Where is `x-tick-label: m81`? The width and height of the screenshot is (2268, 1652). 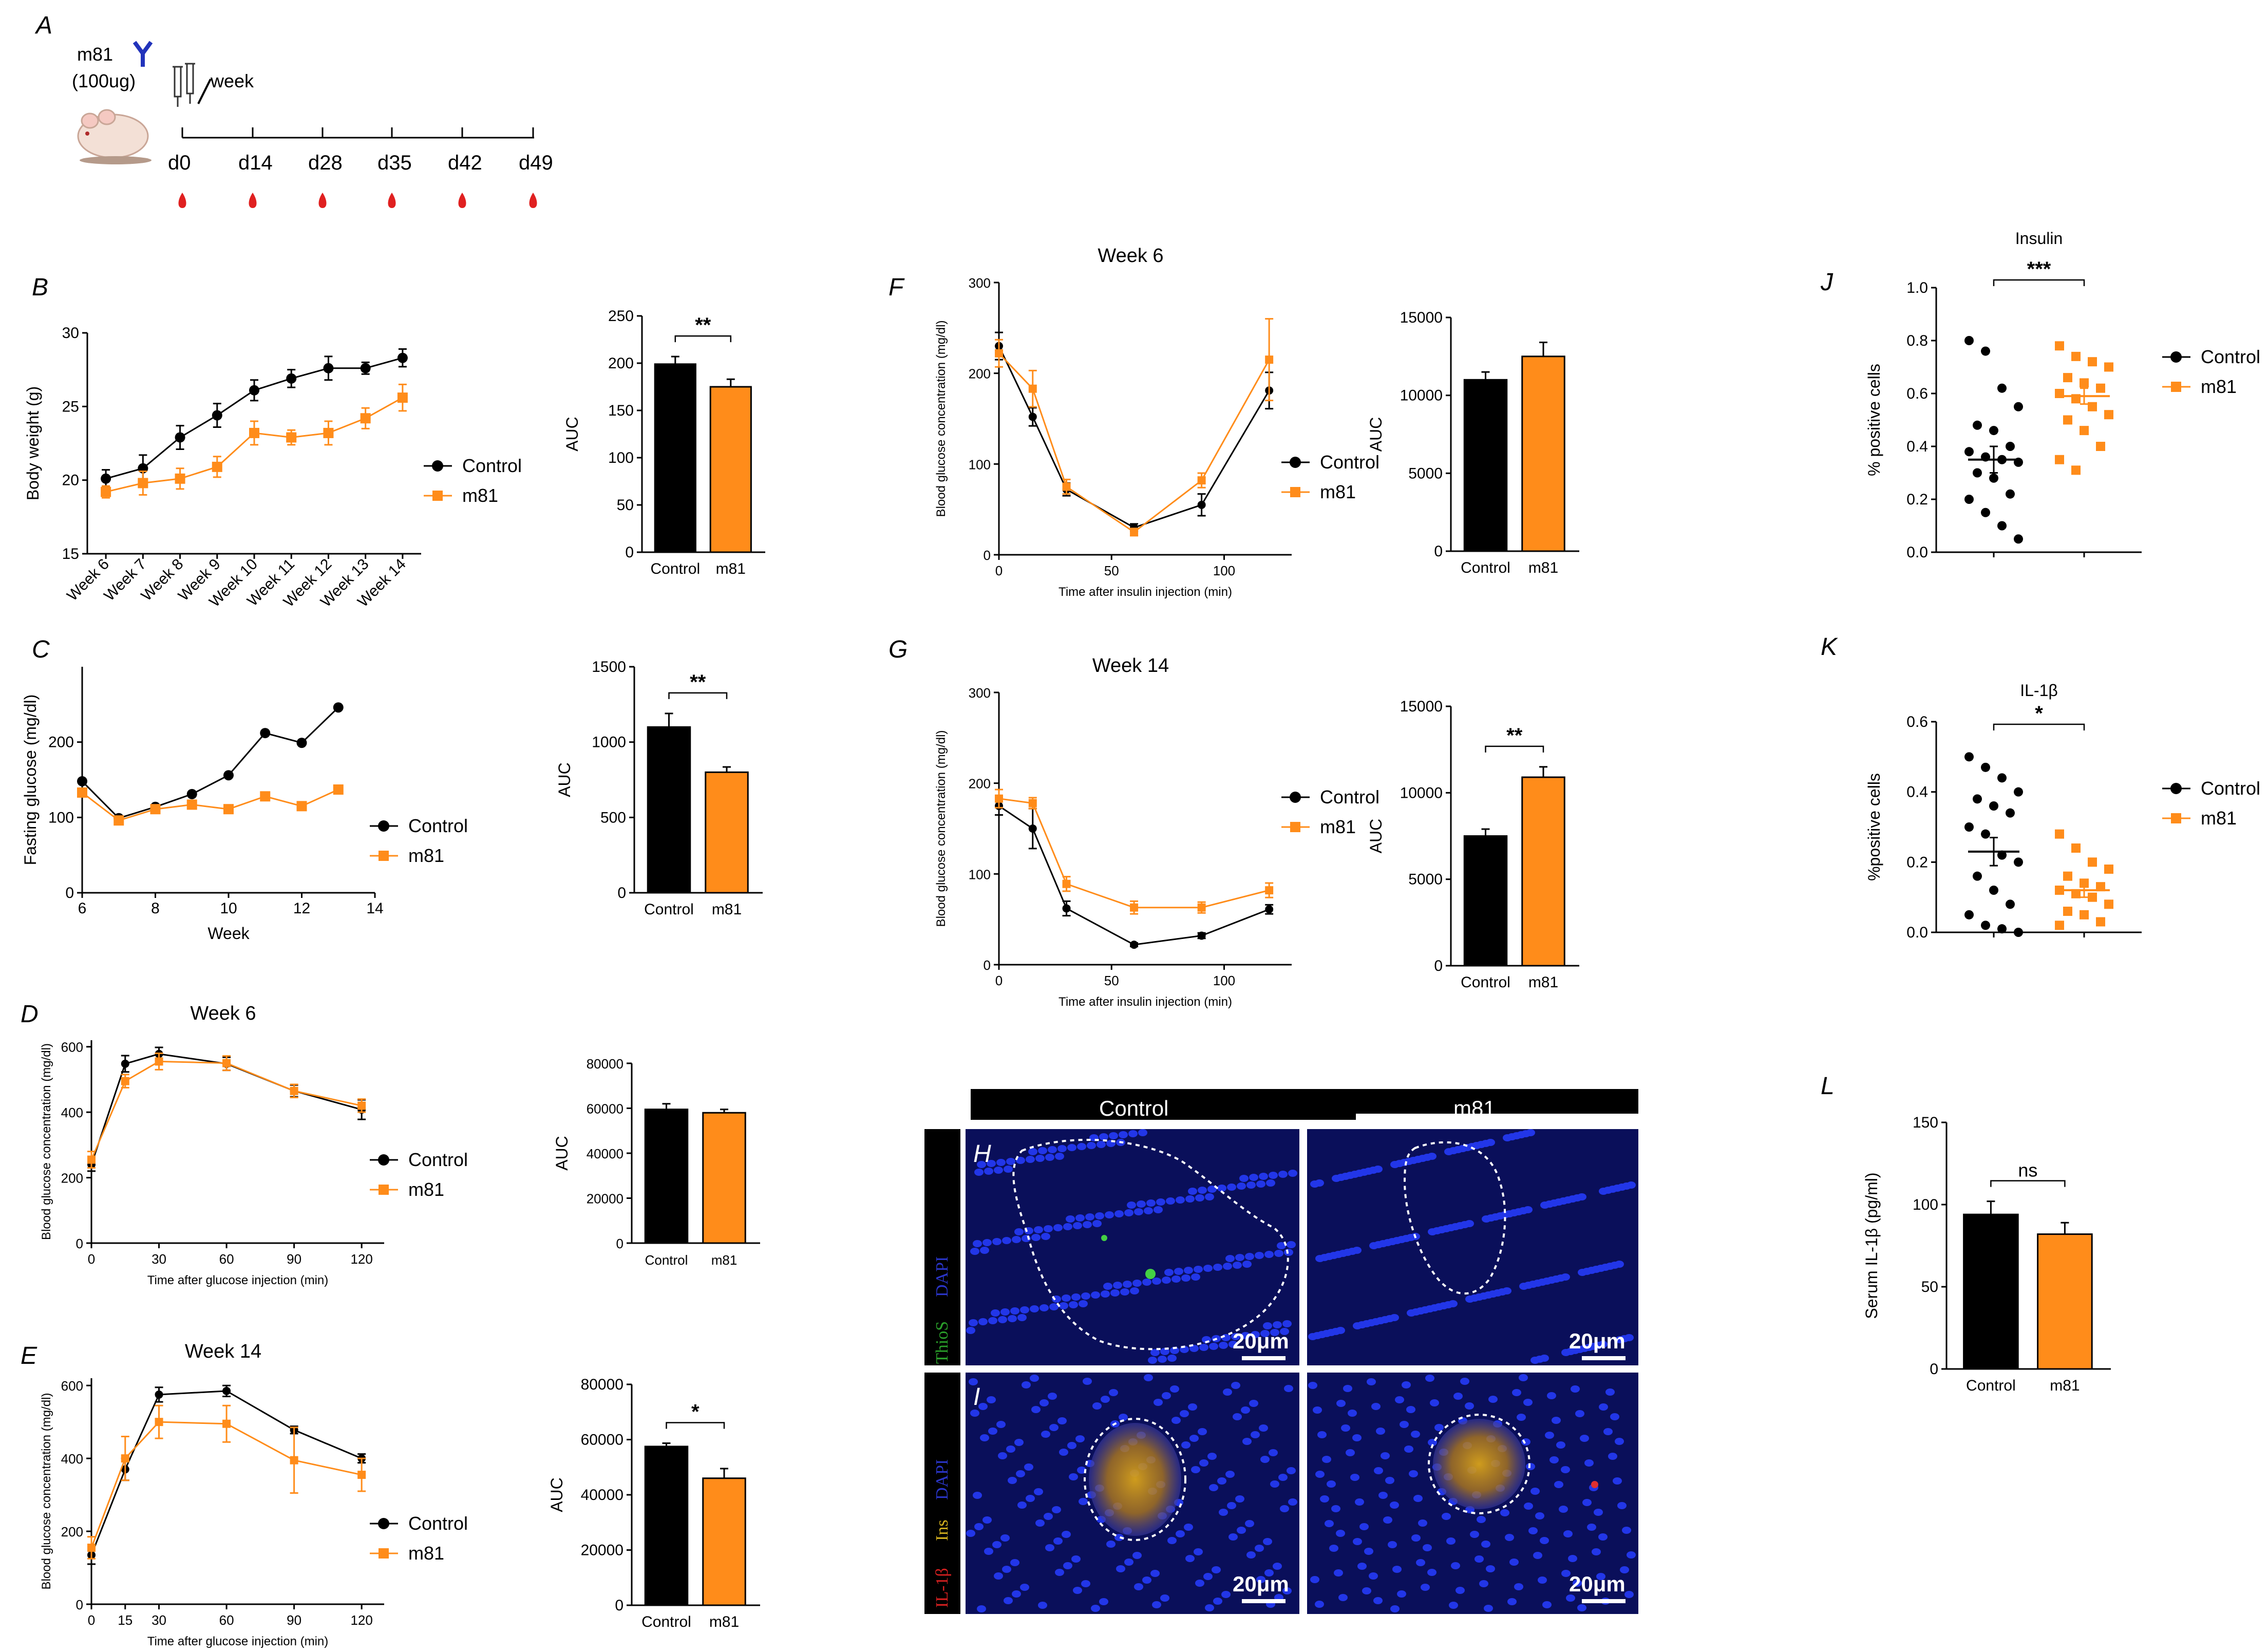
x-tick-label: m81 is located at coordinates (724, 1260).